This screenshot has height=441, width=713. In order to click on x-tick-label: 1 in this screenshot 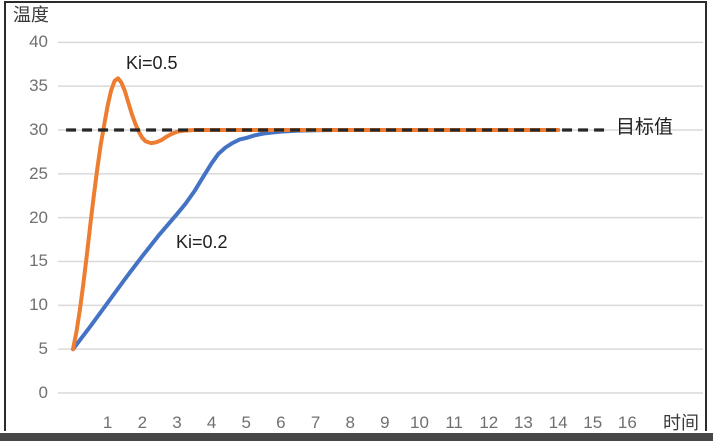, I will do `click(107, 422)`.